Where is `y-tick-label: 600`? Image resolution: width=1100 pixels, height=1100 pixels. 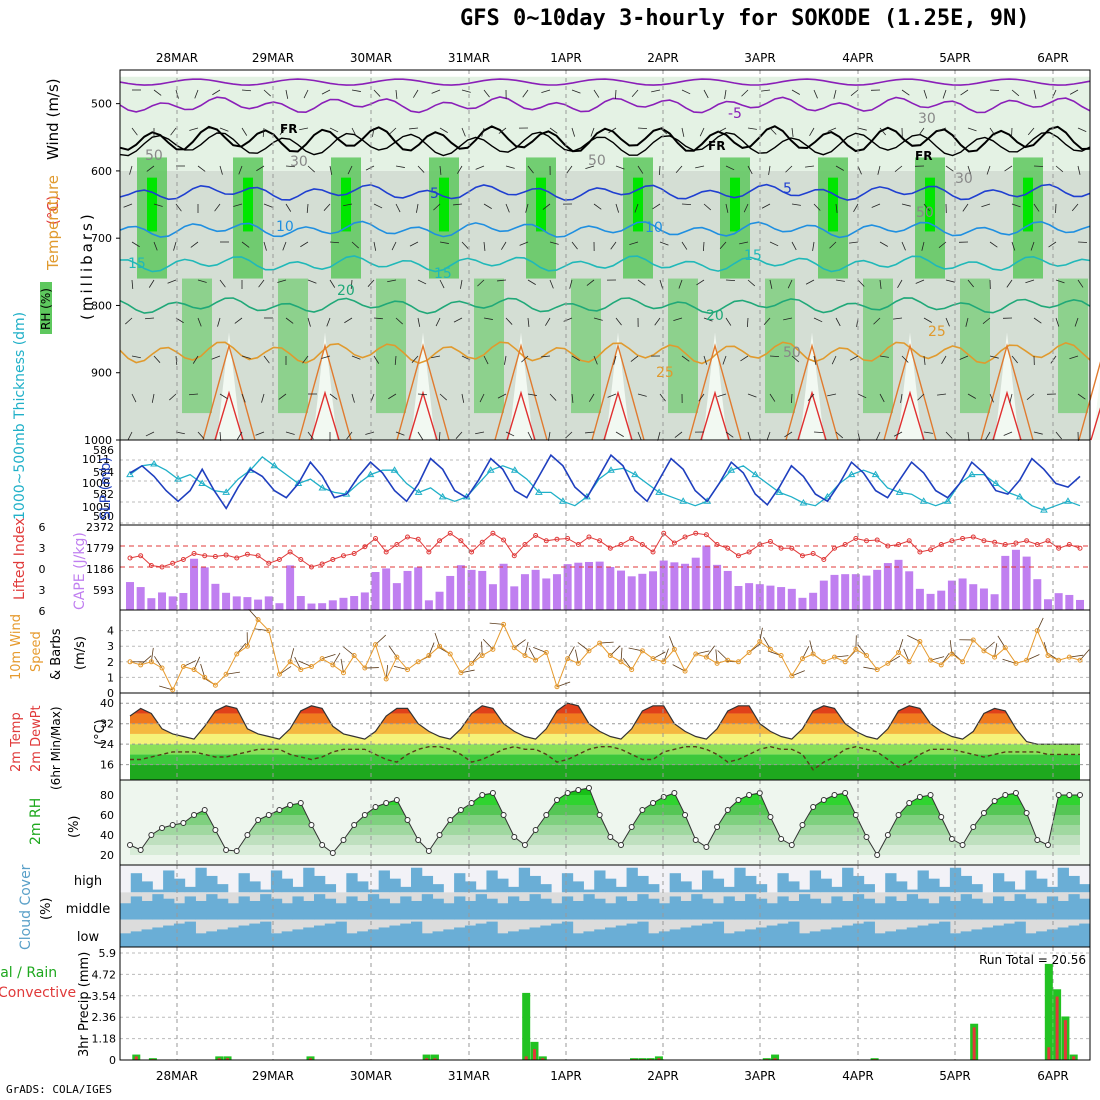
y-tick-label: 600 is located at coordinates (101, 171).